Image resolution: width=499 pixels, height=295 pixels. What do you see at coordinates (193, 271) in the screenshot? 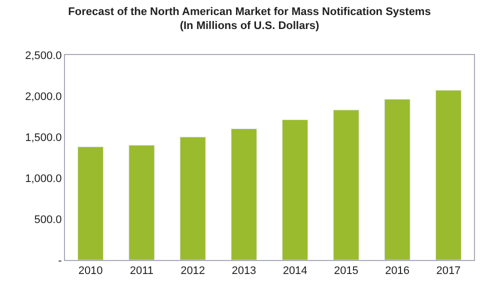
I see `x-tick-label: 2012` at bounding box center [193, 271].